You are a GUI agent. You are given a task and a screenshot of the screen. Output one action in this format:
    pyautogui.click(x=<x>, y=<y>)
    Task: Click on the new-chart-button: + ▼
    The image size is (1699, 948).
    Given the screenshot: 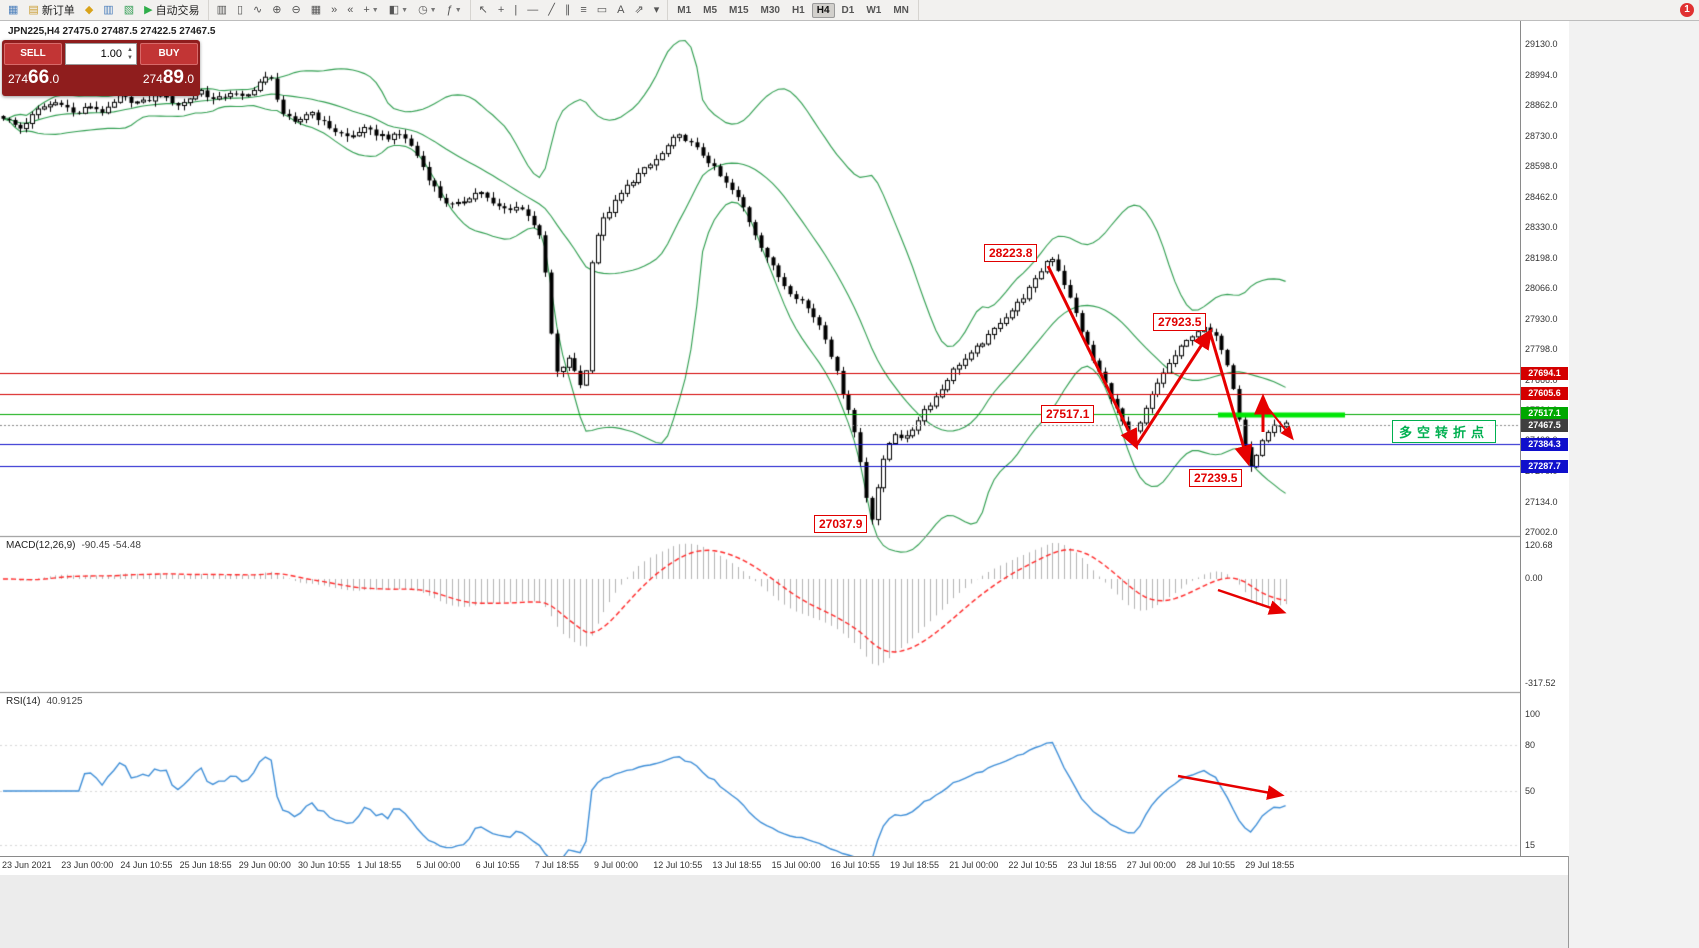 What is the action you would take?
    pyautogui.click(x=370, y=10)
    